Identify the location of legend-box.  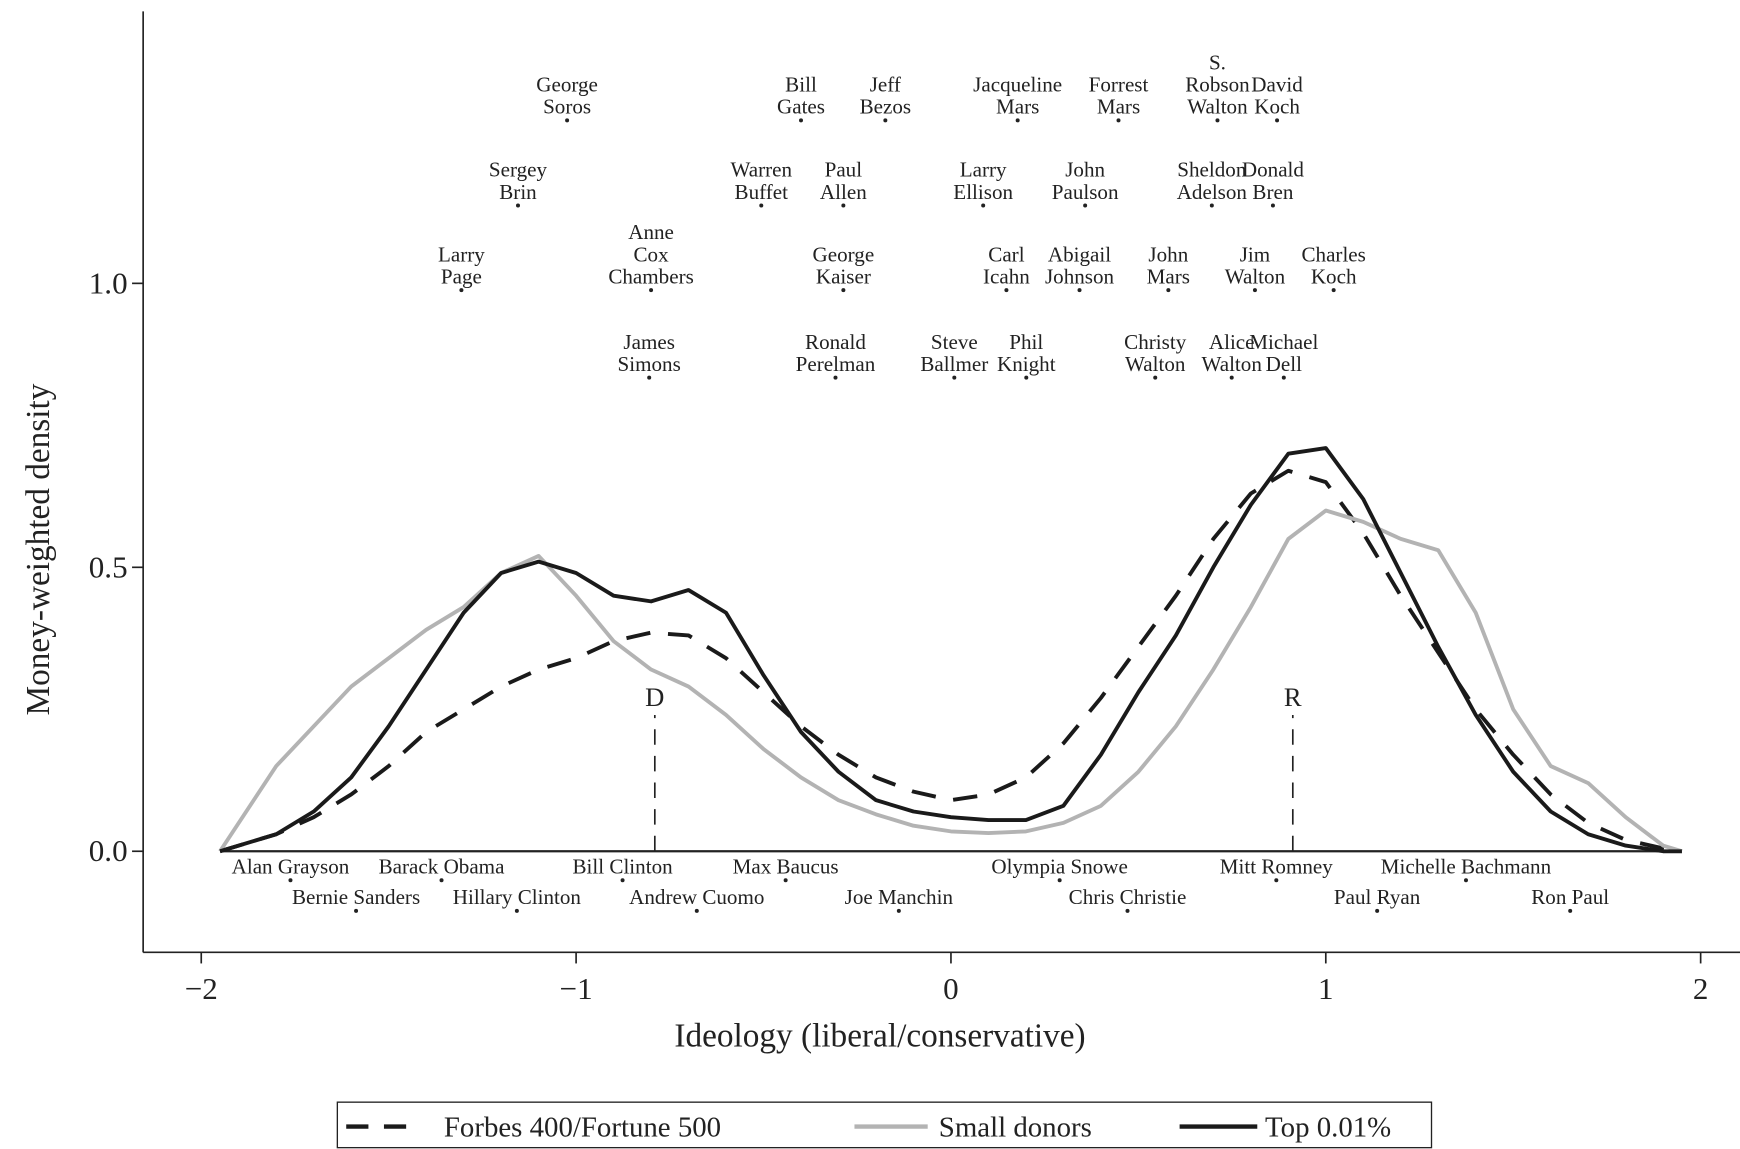
(884, 1125).